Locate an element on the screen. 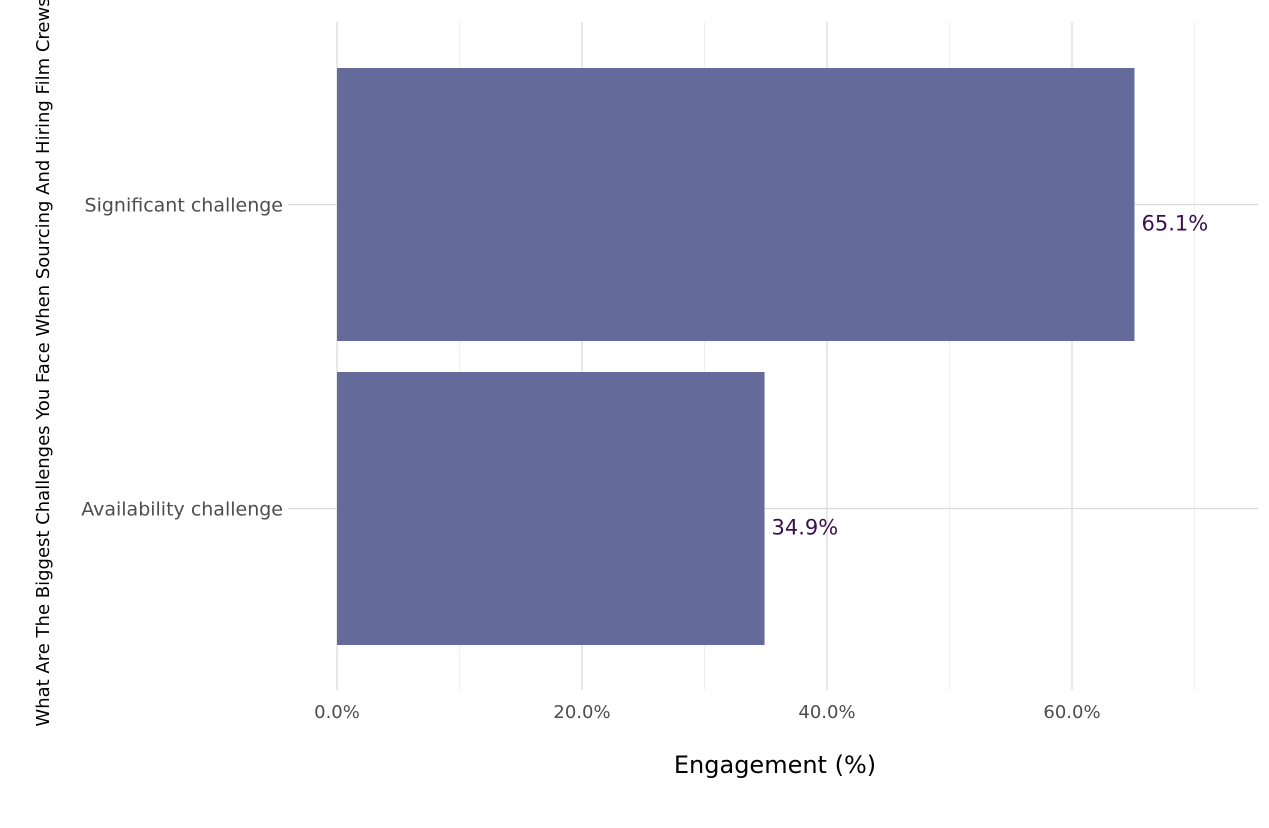  x-tick-labels: 0.0% 20.0% 40.0% 60.0% is located at coordinates (707, 712).